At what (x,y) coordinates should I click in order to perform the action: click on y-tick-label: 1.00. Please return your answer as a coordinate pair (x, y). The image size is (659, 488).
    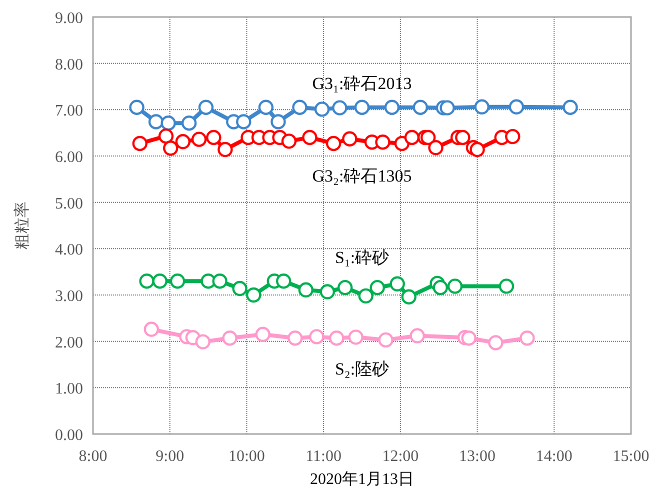
    Looking at the image, I should click on (69, 389).